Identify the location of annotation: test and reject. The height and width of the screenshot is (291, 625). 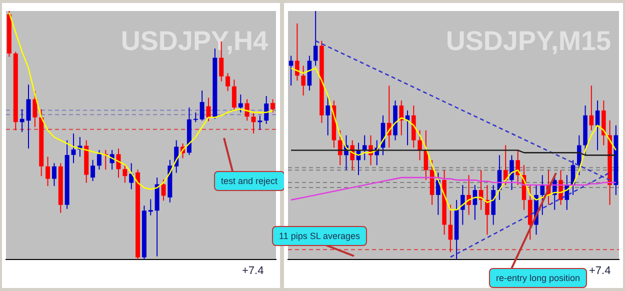
(249, 181).